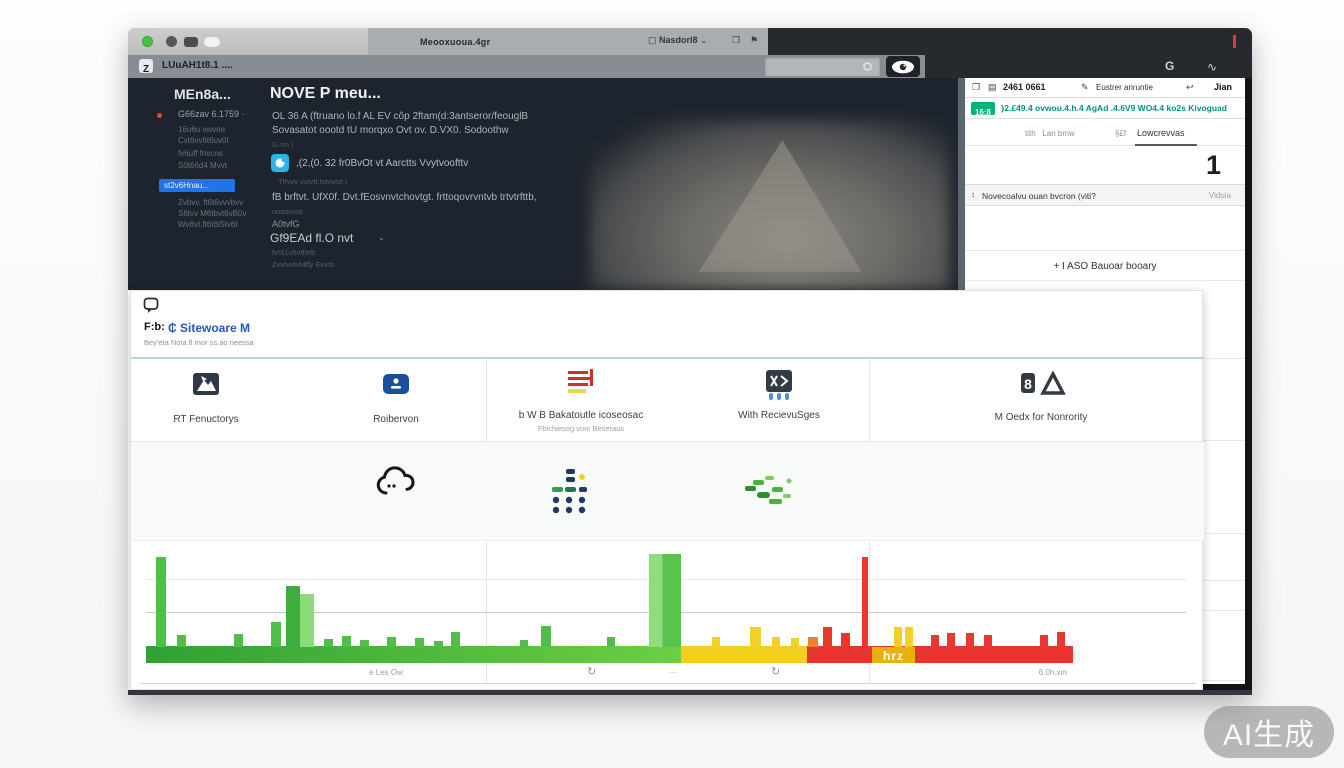 Image resolution: width=1344 pixels, height=768 pixels. I want to click on back-icon: ↩, so click(1190, 87).